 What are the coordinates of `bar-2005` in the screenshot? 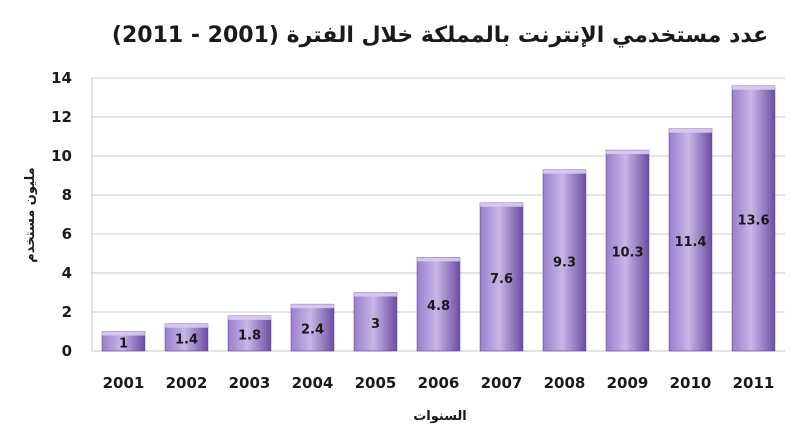 It's located at (375, 322).